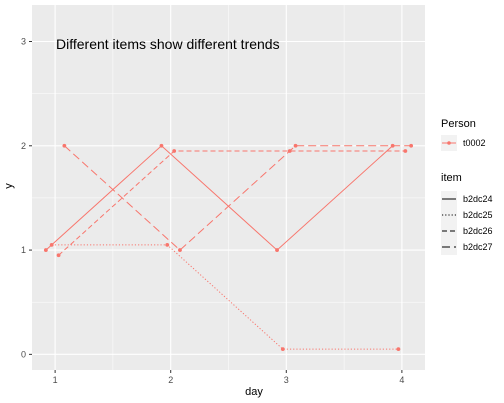  Describe the element at coordinates (170, 380) in the screenshot. I see `x-tick-label: 2` at that location.